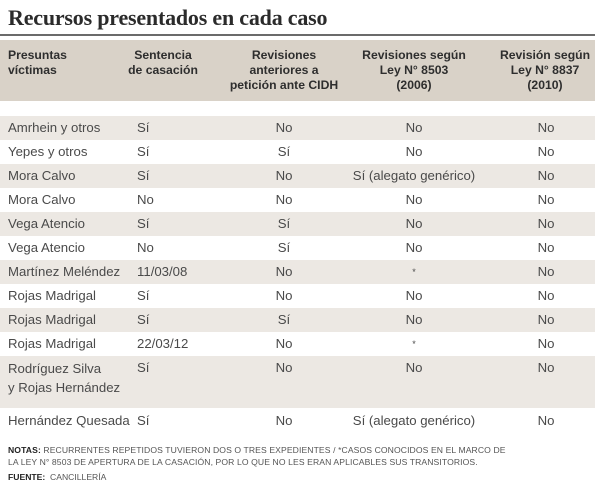 This screenshot has height=500, width=595. I want to click on header-presuntas-victimas: Presuntas víctimas, so click(37, 63).